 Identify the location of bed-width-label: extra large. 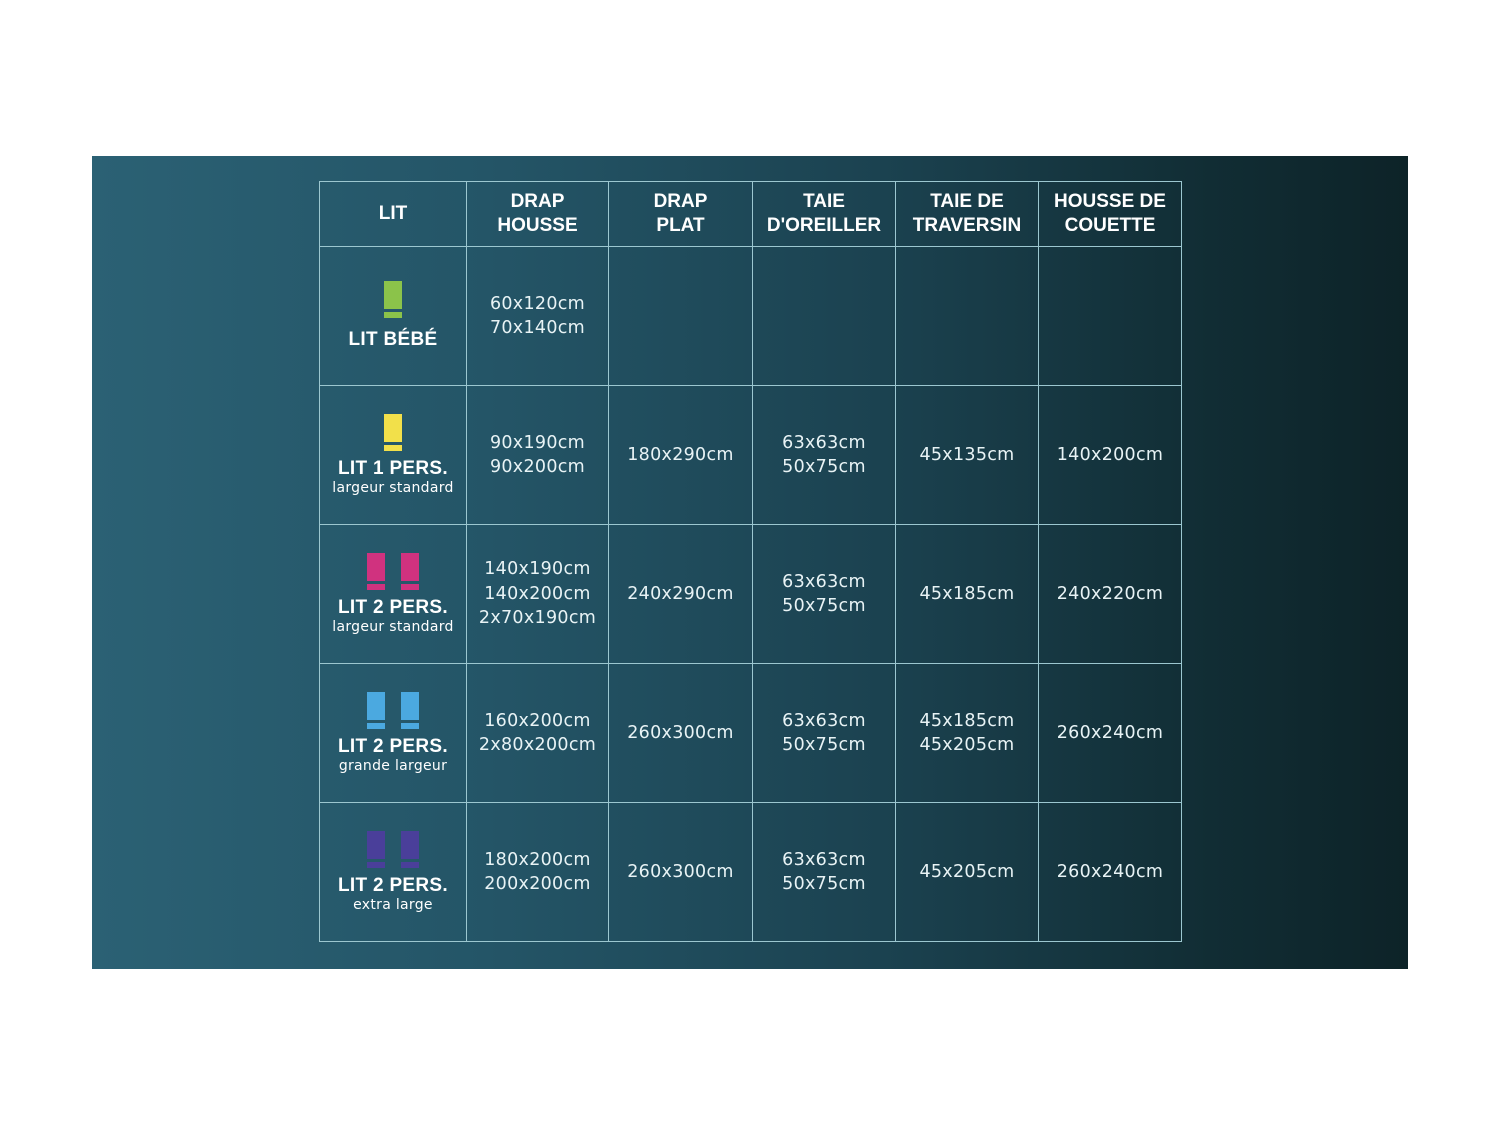
(393, 905).